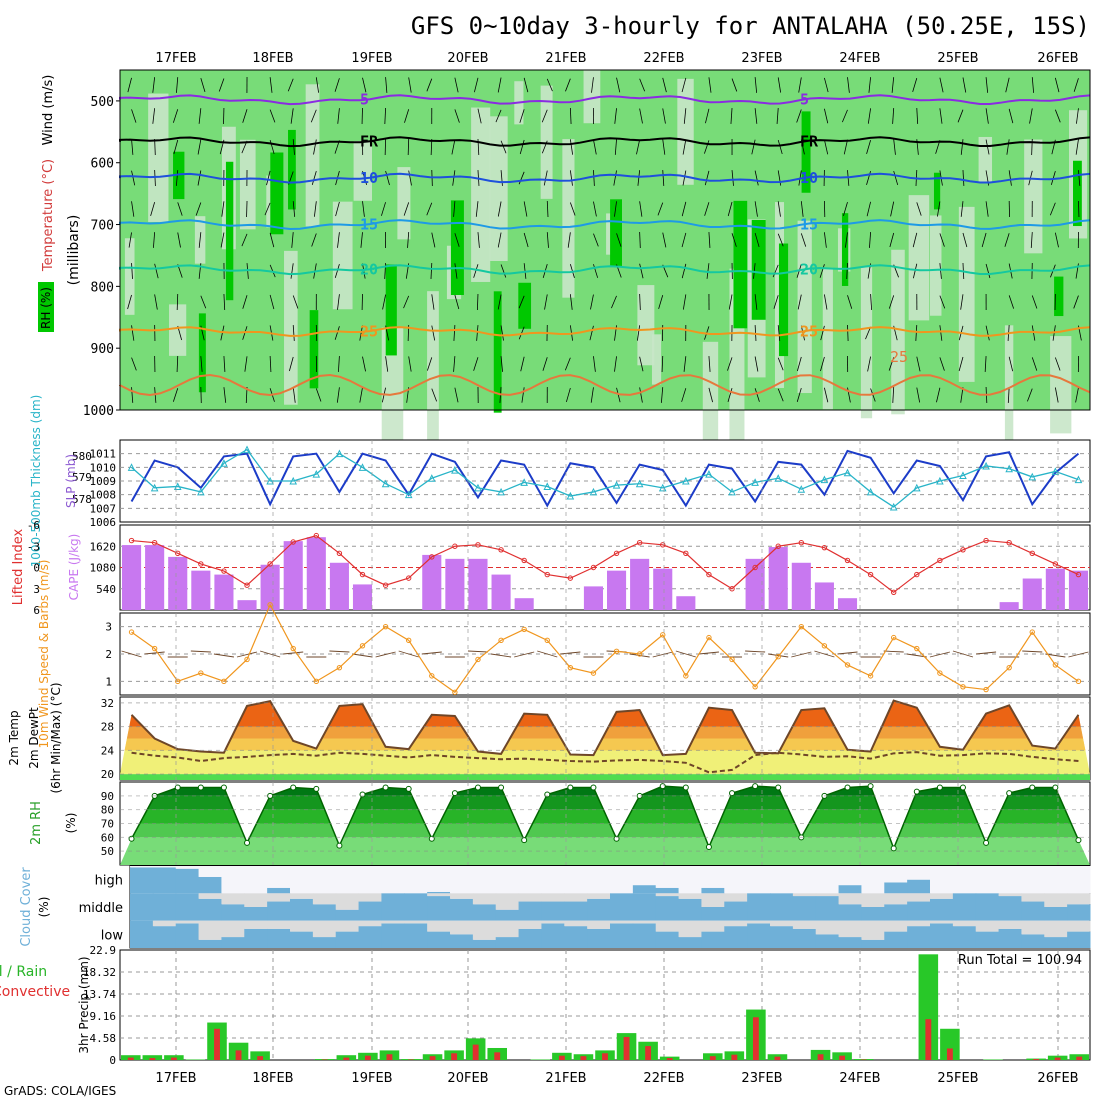 This screenshot has width=1100, height=1100. Describe the element at coordinates (565, 58) in the screenshot. I see `date-label-top: 21FEB` at that location.